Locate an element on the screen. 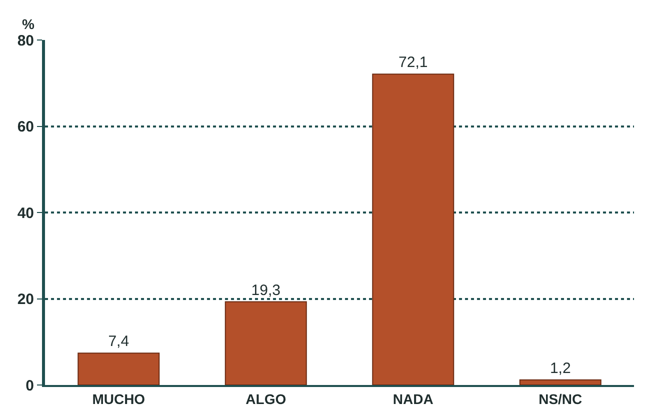  y-tick-label: 60 is located at coordinates (25, 127).